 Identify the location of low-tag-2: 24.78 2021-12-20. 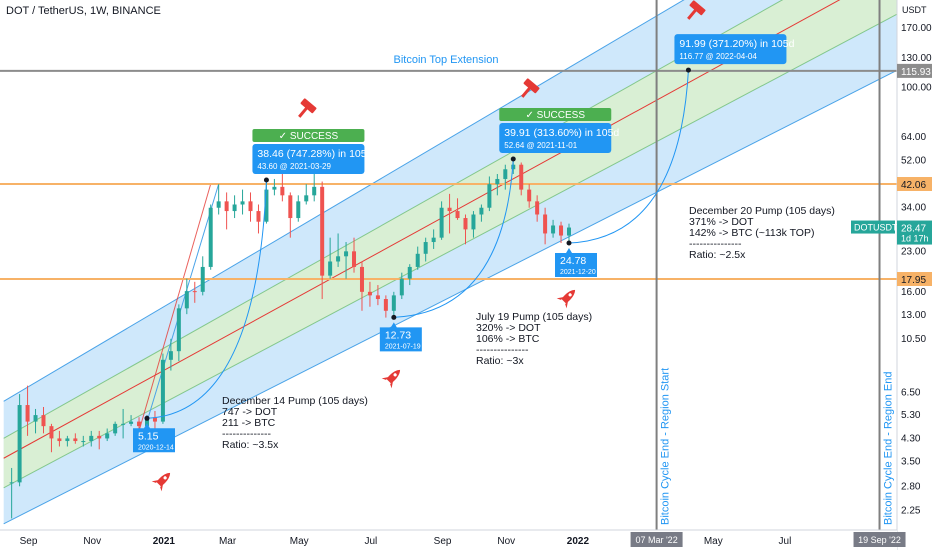
(576, 263).